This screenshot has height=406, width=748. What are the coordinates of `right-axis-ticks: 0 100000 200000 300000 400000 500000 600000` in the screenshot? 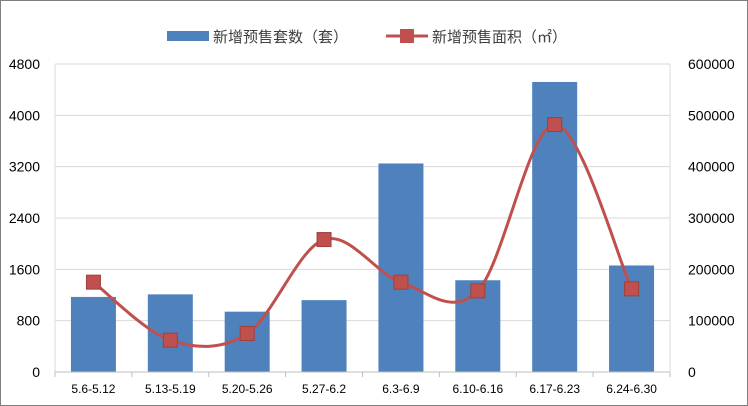 It's located at (711, 218).